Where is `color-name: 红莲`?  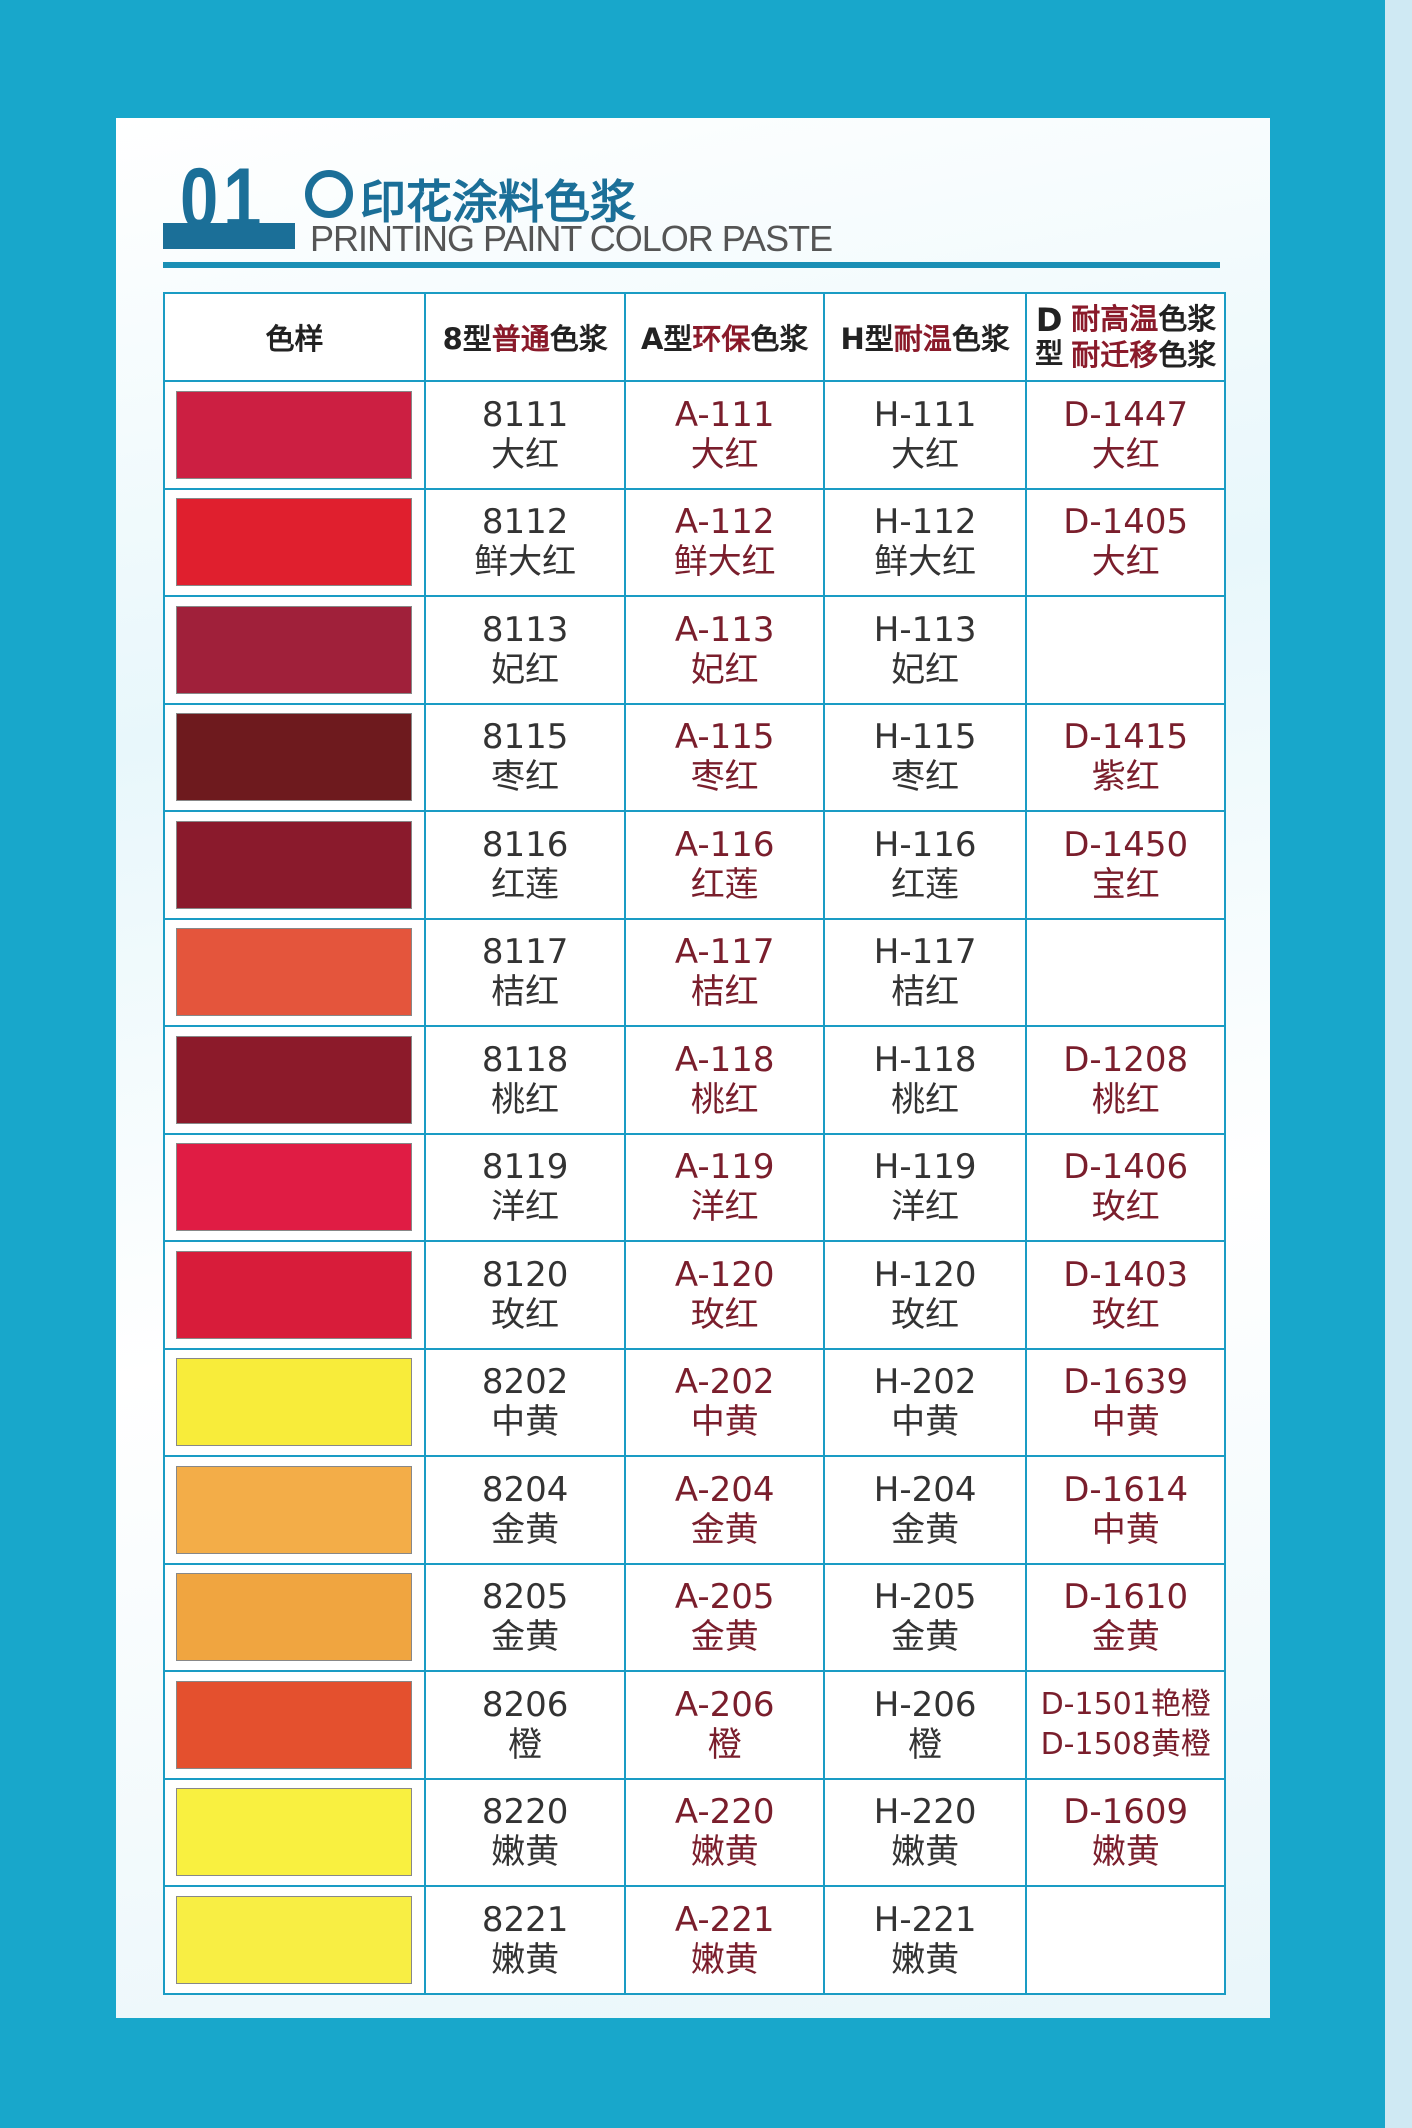 color-name: 红莲 is located at coordinates (724, 884).